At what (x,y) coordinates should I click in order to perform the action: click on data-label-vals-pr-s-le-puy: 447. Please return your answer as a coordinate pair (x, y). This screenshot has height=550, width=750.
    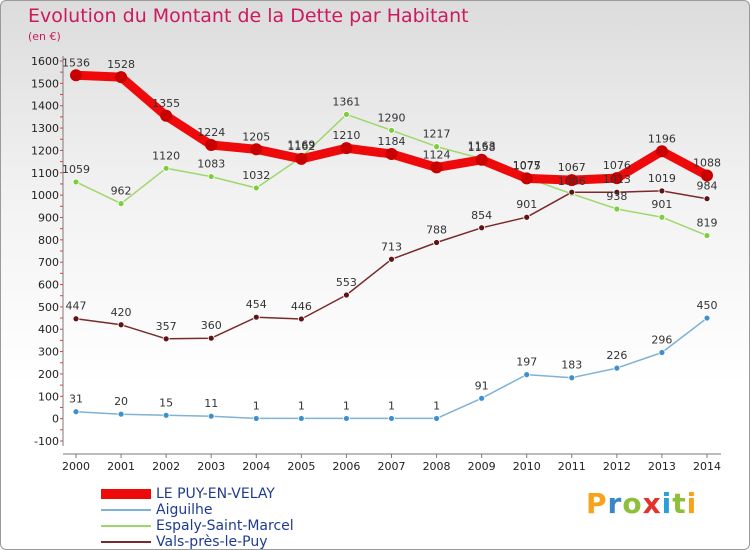
    Looking at the image, I should click on (76, 306).